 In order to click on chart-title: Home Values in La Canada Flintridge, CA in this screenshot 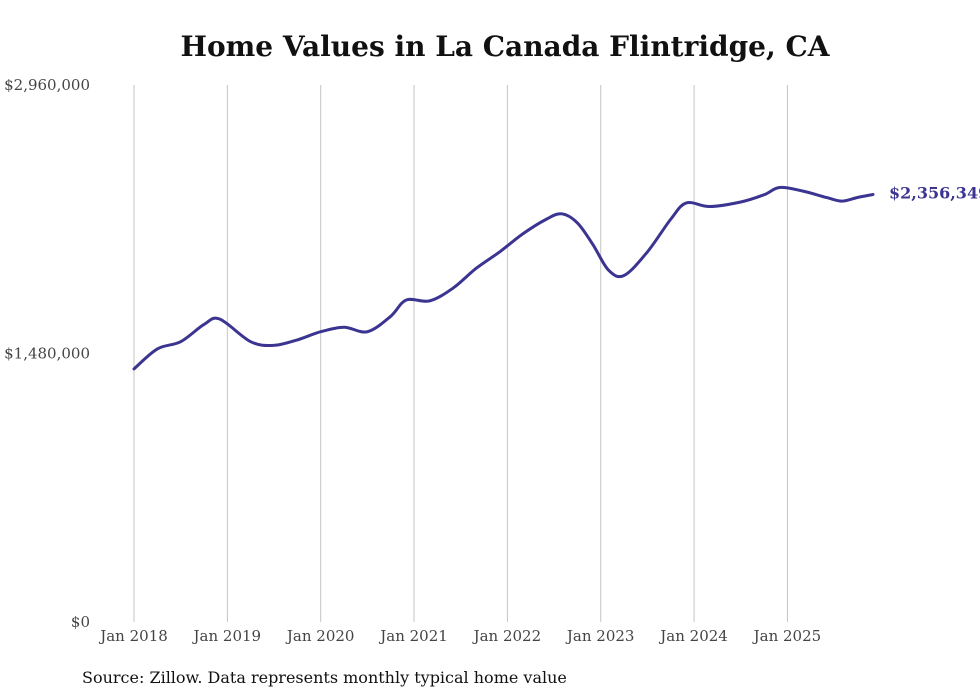, I will do `click(505, 46)`.